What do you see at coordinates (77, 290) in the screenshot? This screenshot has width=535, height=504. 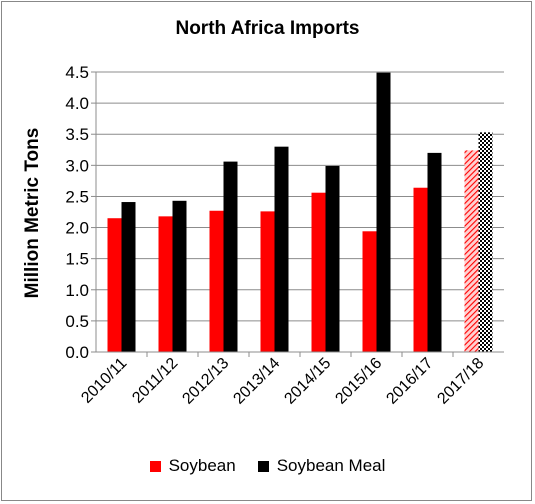 I see `y-tick-label: 1.0` at bounding box center [77, 290].